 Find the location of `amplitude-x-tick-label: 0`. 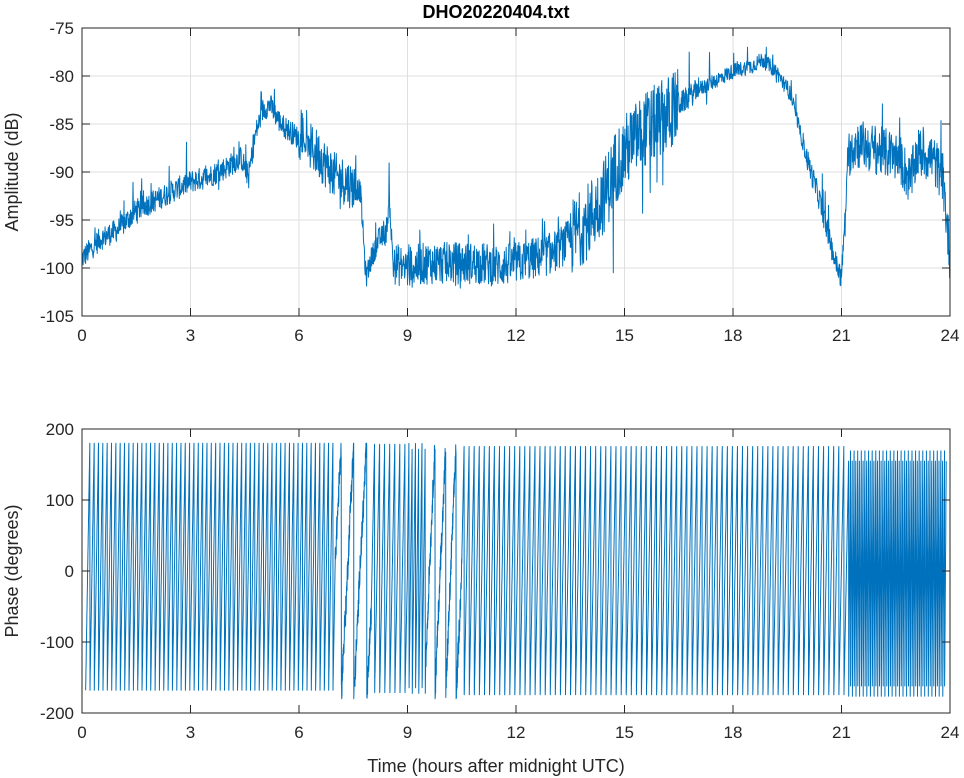

amplitude-x-tick-label: 0 is located at coordinates (81, 335).